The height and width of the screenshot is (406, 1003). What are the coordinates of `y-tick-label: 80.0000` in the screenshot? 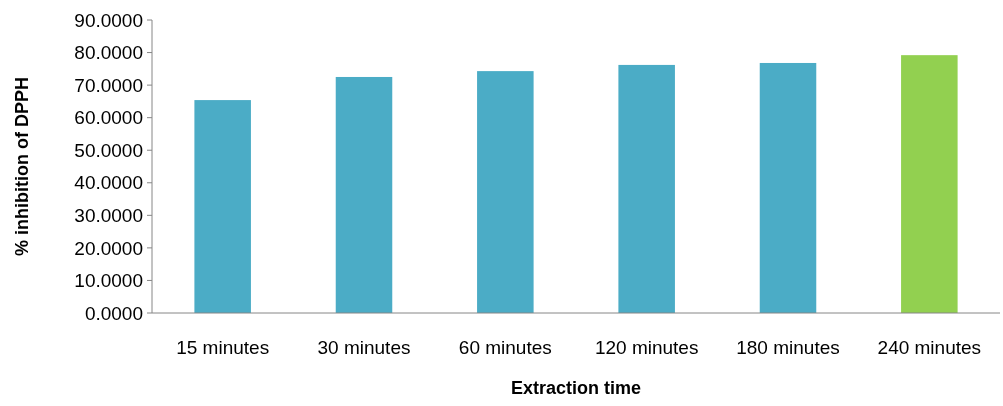 It's located at (108, 53).